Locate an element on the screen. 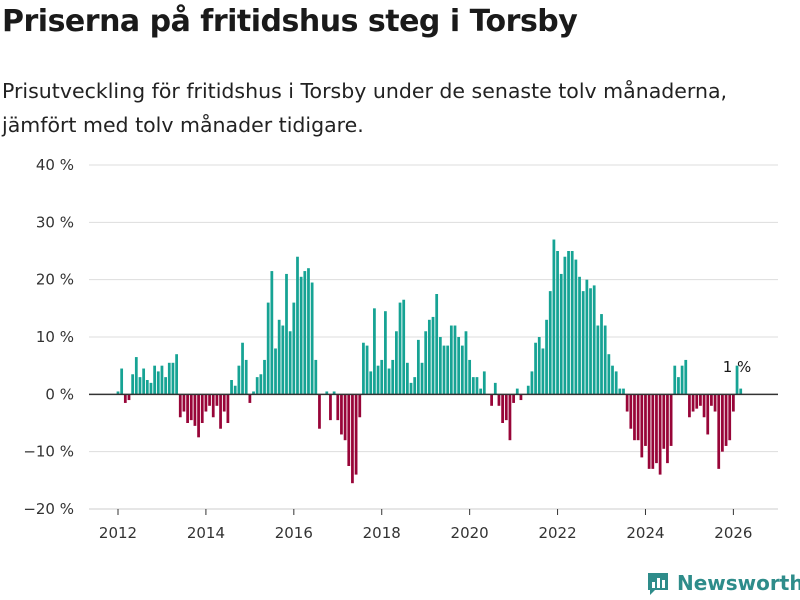 This screenshot has height=600, width=800. annotation-label: 1 % is located at coordinates (737, 367).